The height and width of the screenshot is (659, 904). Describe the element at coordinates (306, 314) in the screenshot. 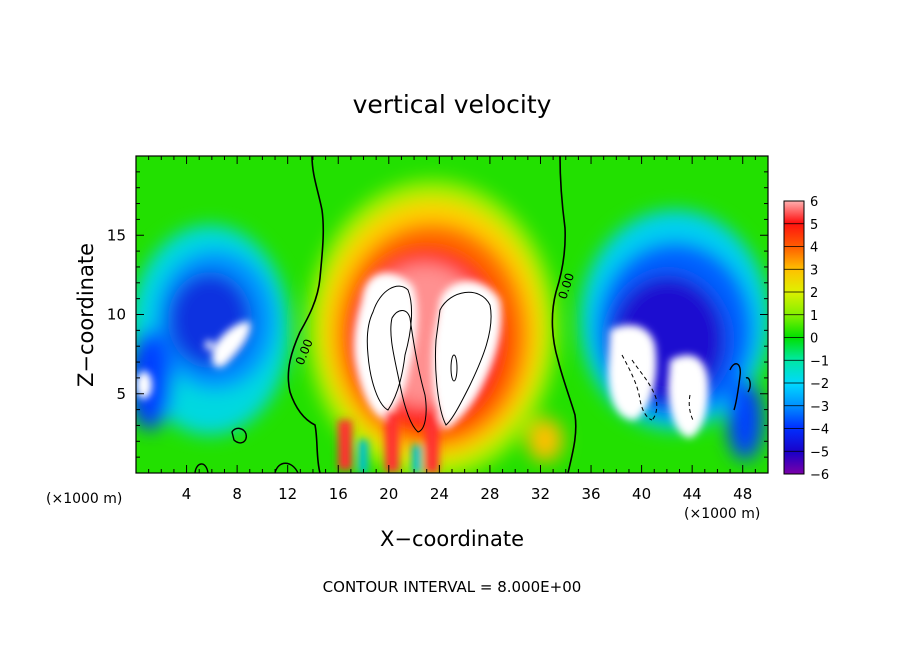

I see `zero-contour-left` at that location.